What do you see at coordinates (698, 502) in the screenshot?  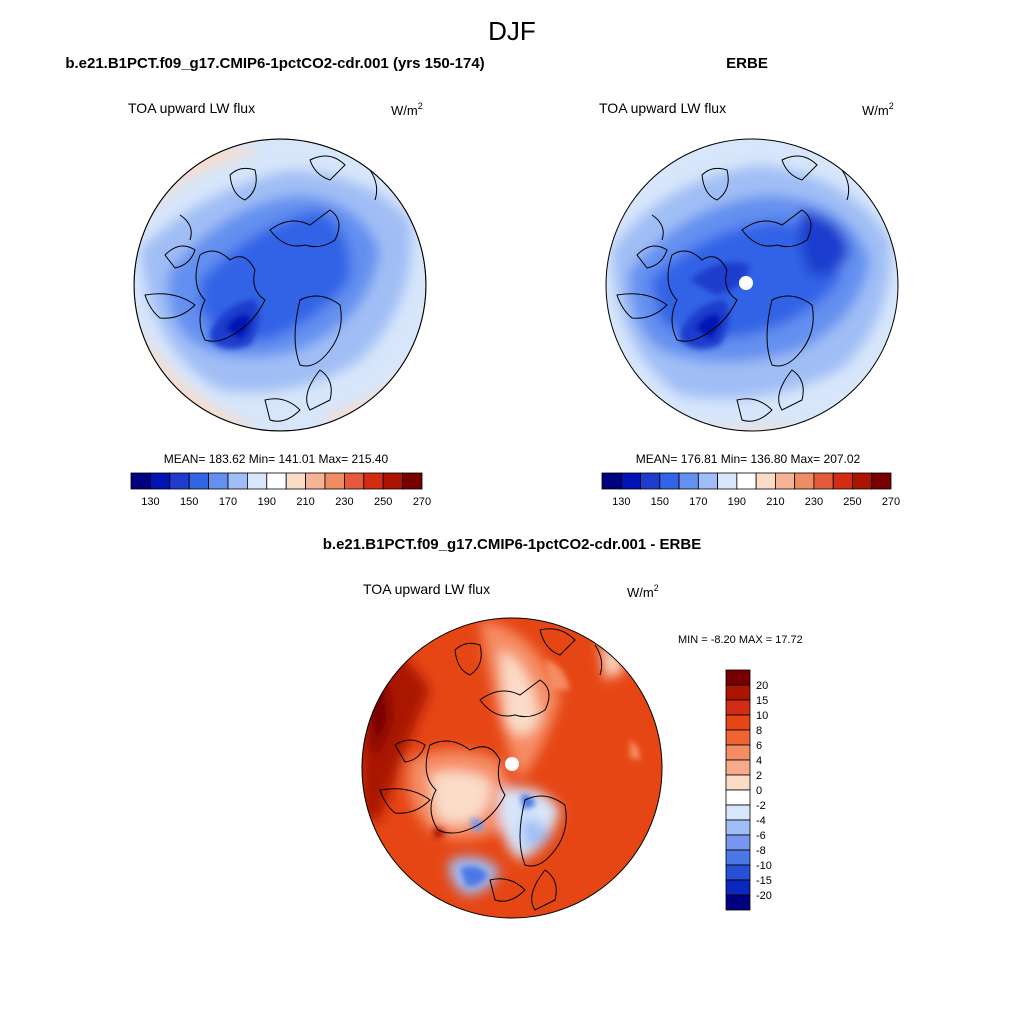 I see `colorbar-obs-tick-label: 170` at bounding box center [698, 502].